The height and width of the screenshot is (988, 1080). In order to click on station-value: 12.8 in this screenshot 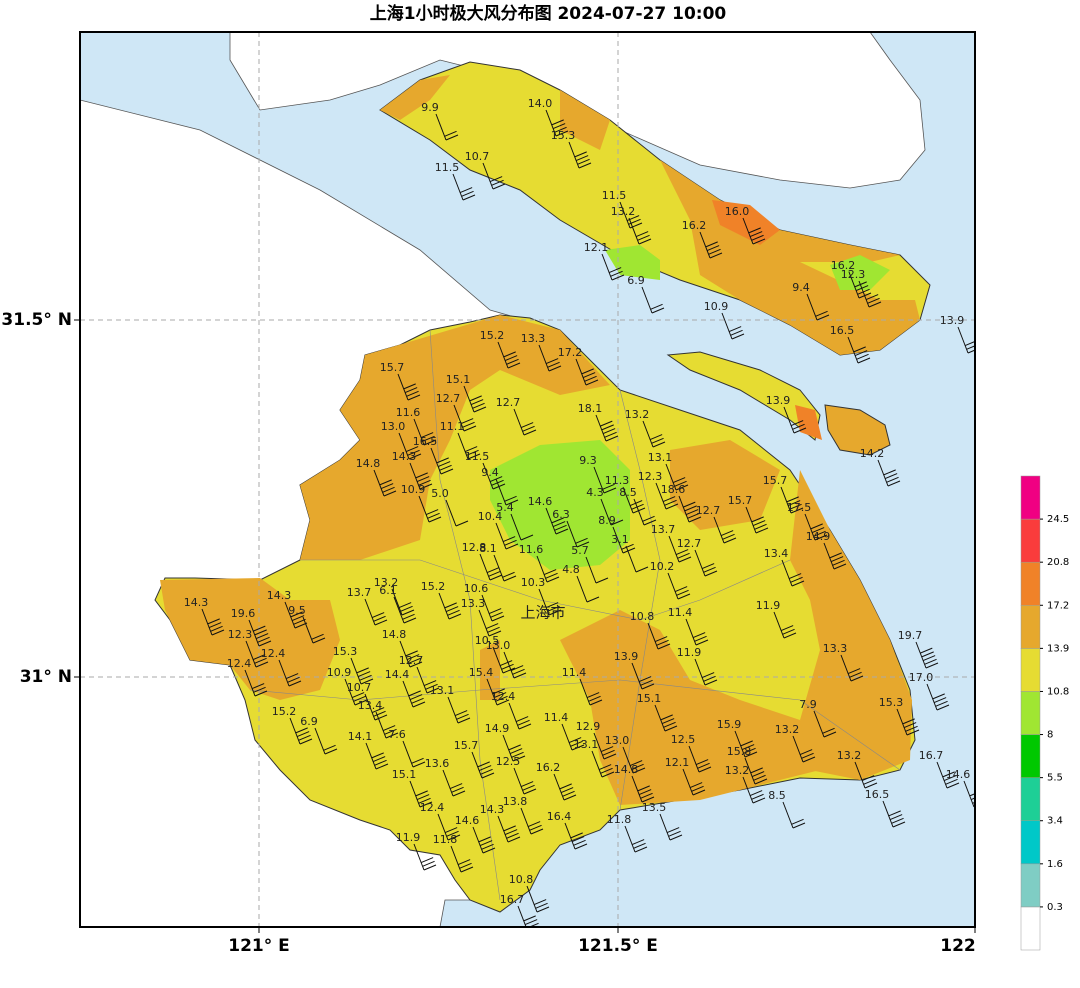, I will do `click(474, 547)`.